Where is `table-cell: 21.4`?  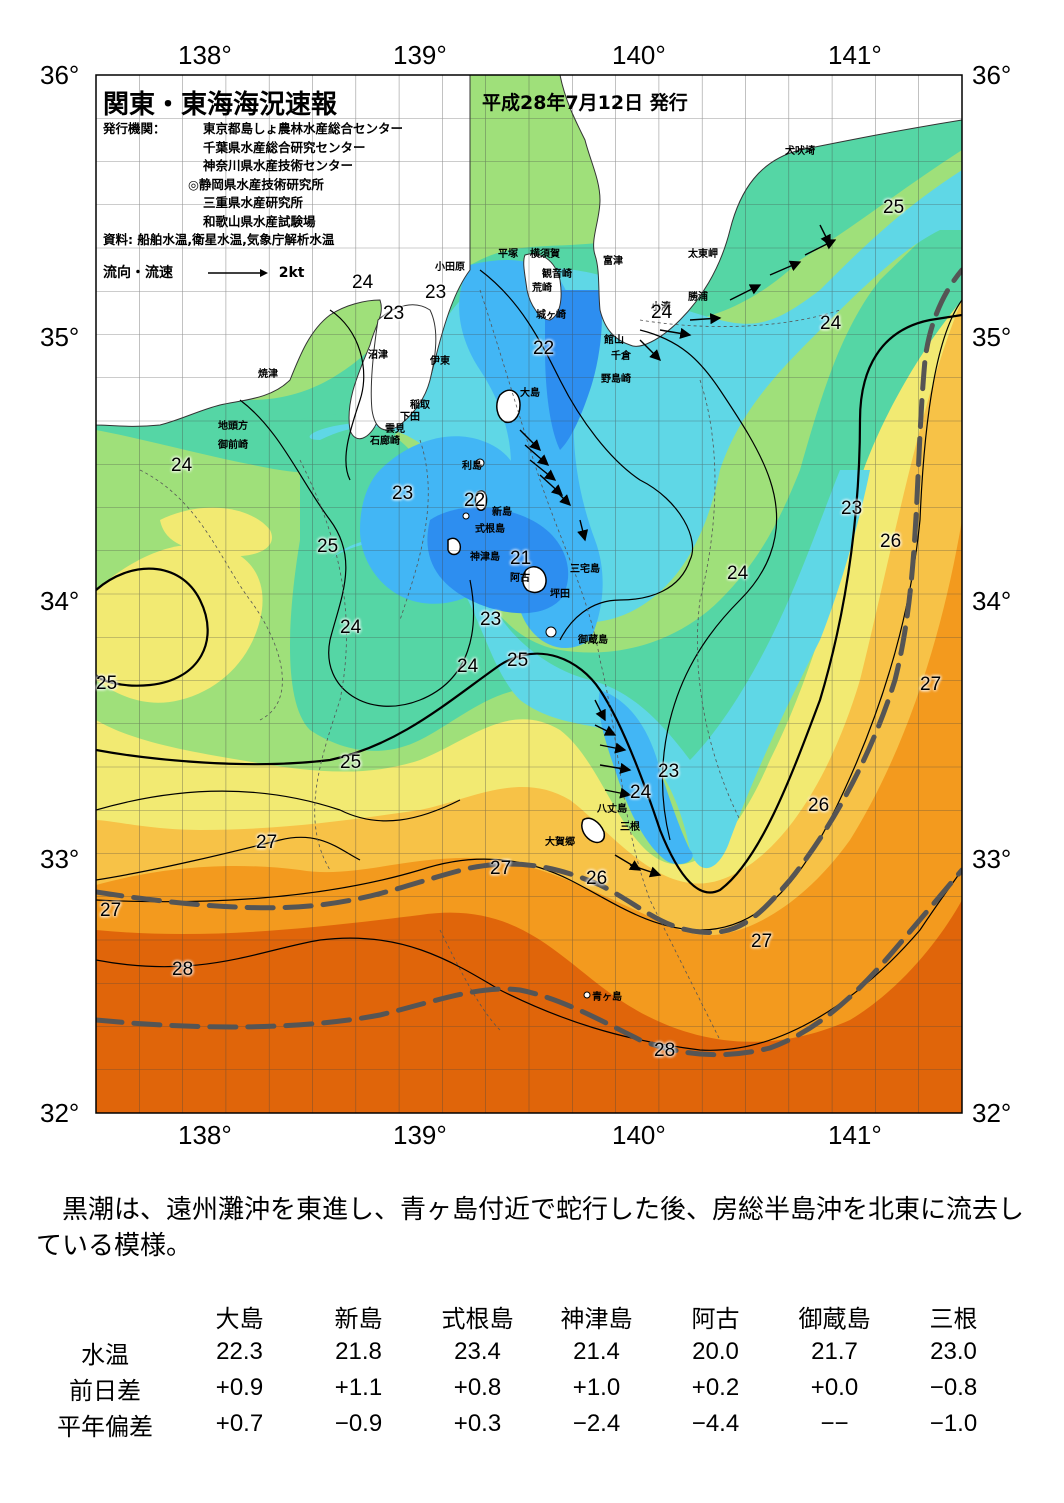
table-cell: 21.4 is located at coordinates (596, 1351).